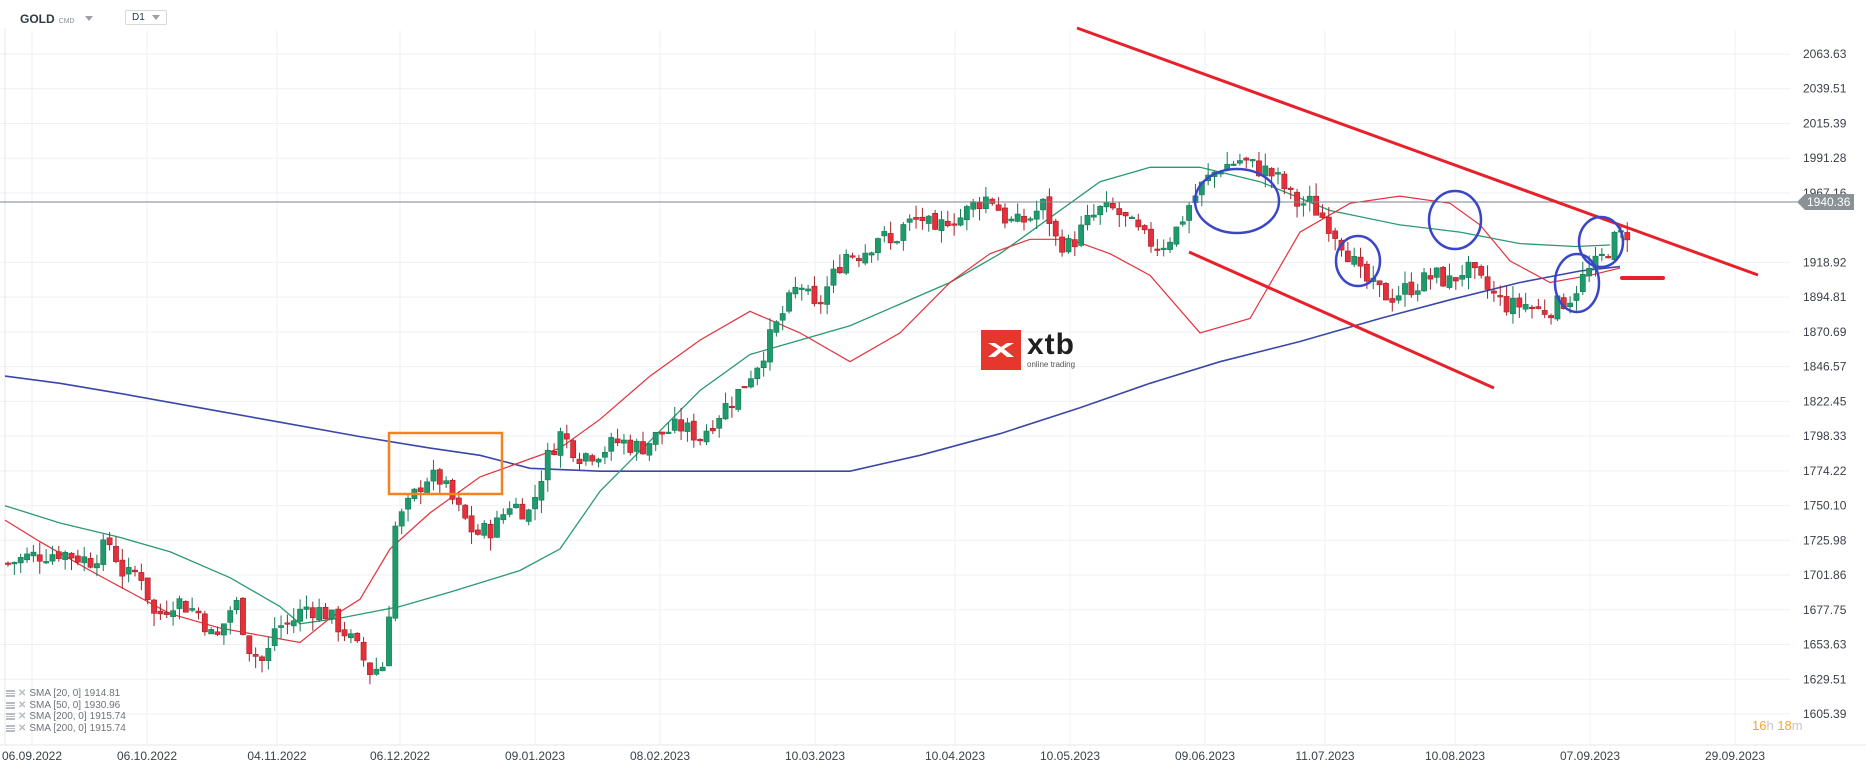 The width and height of the screenshot is (1866, 767). Describe the element at coordinates (1324, 756) in the screenshot. I see `svg-text: 11.07.2023` at that location.